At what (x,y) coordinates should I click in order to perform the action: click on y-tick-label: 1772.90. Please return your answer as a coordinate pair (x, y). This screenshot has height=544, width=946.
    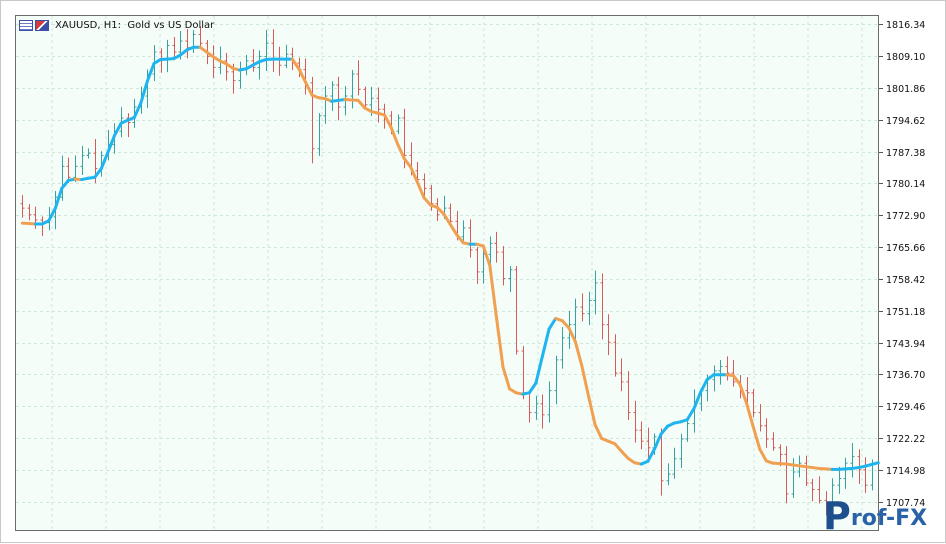
    Looking at the image, I should click on (905, 216).